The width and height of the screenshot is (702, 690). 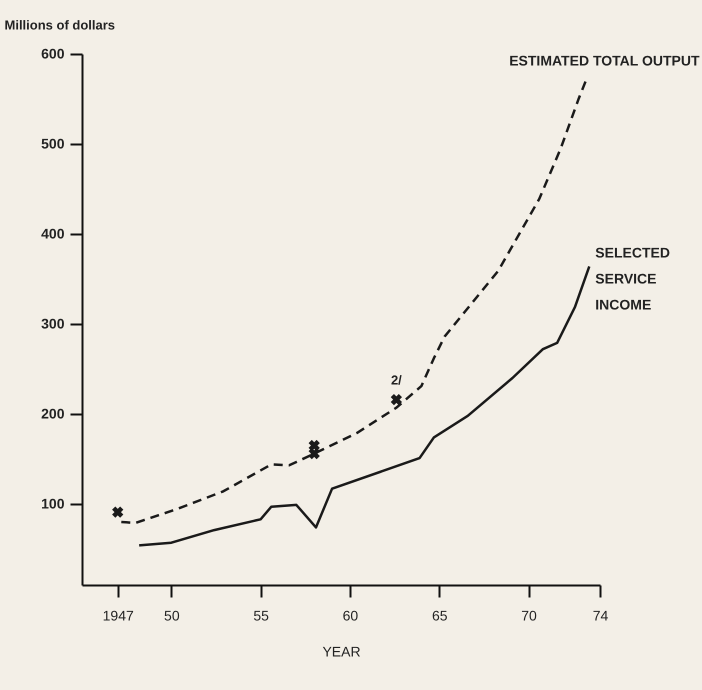 What do you see at coordinates (60, 25) in the screenshot?
I see `y-axis-title: Millions of dollars` at bounding box center [60, 25].